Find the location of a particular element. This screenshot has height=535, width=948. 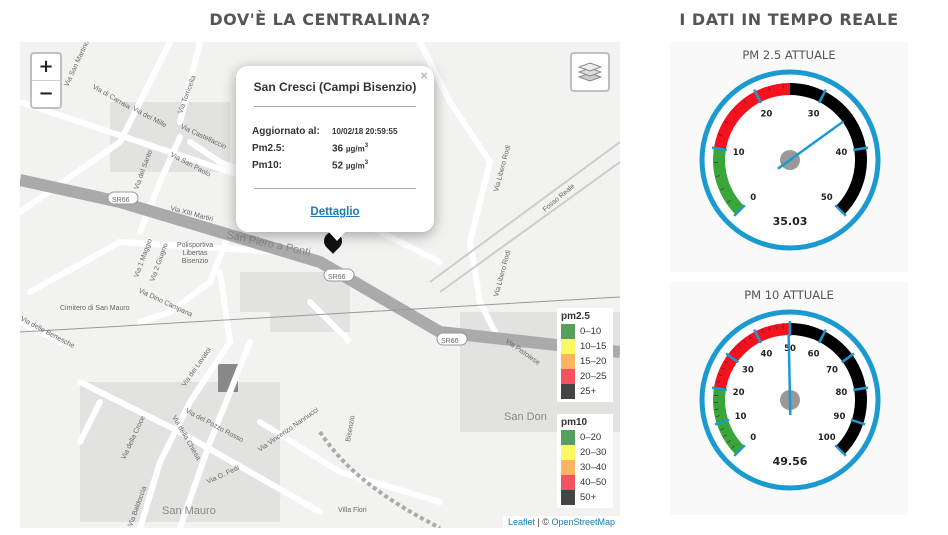

legend-item: 20–25 is located at coordinates (585, 376).